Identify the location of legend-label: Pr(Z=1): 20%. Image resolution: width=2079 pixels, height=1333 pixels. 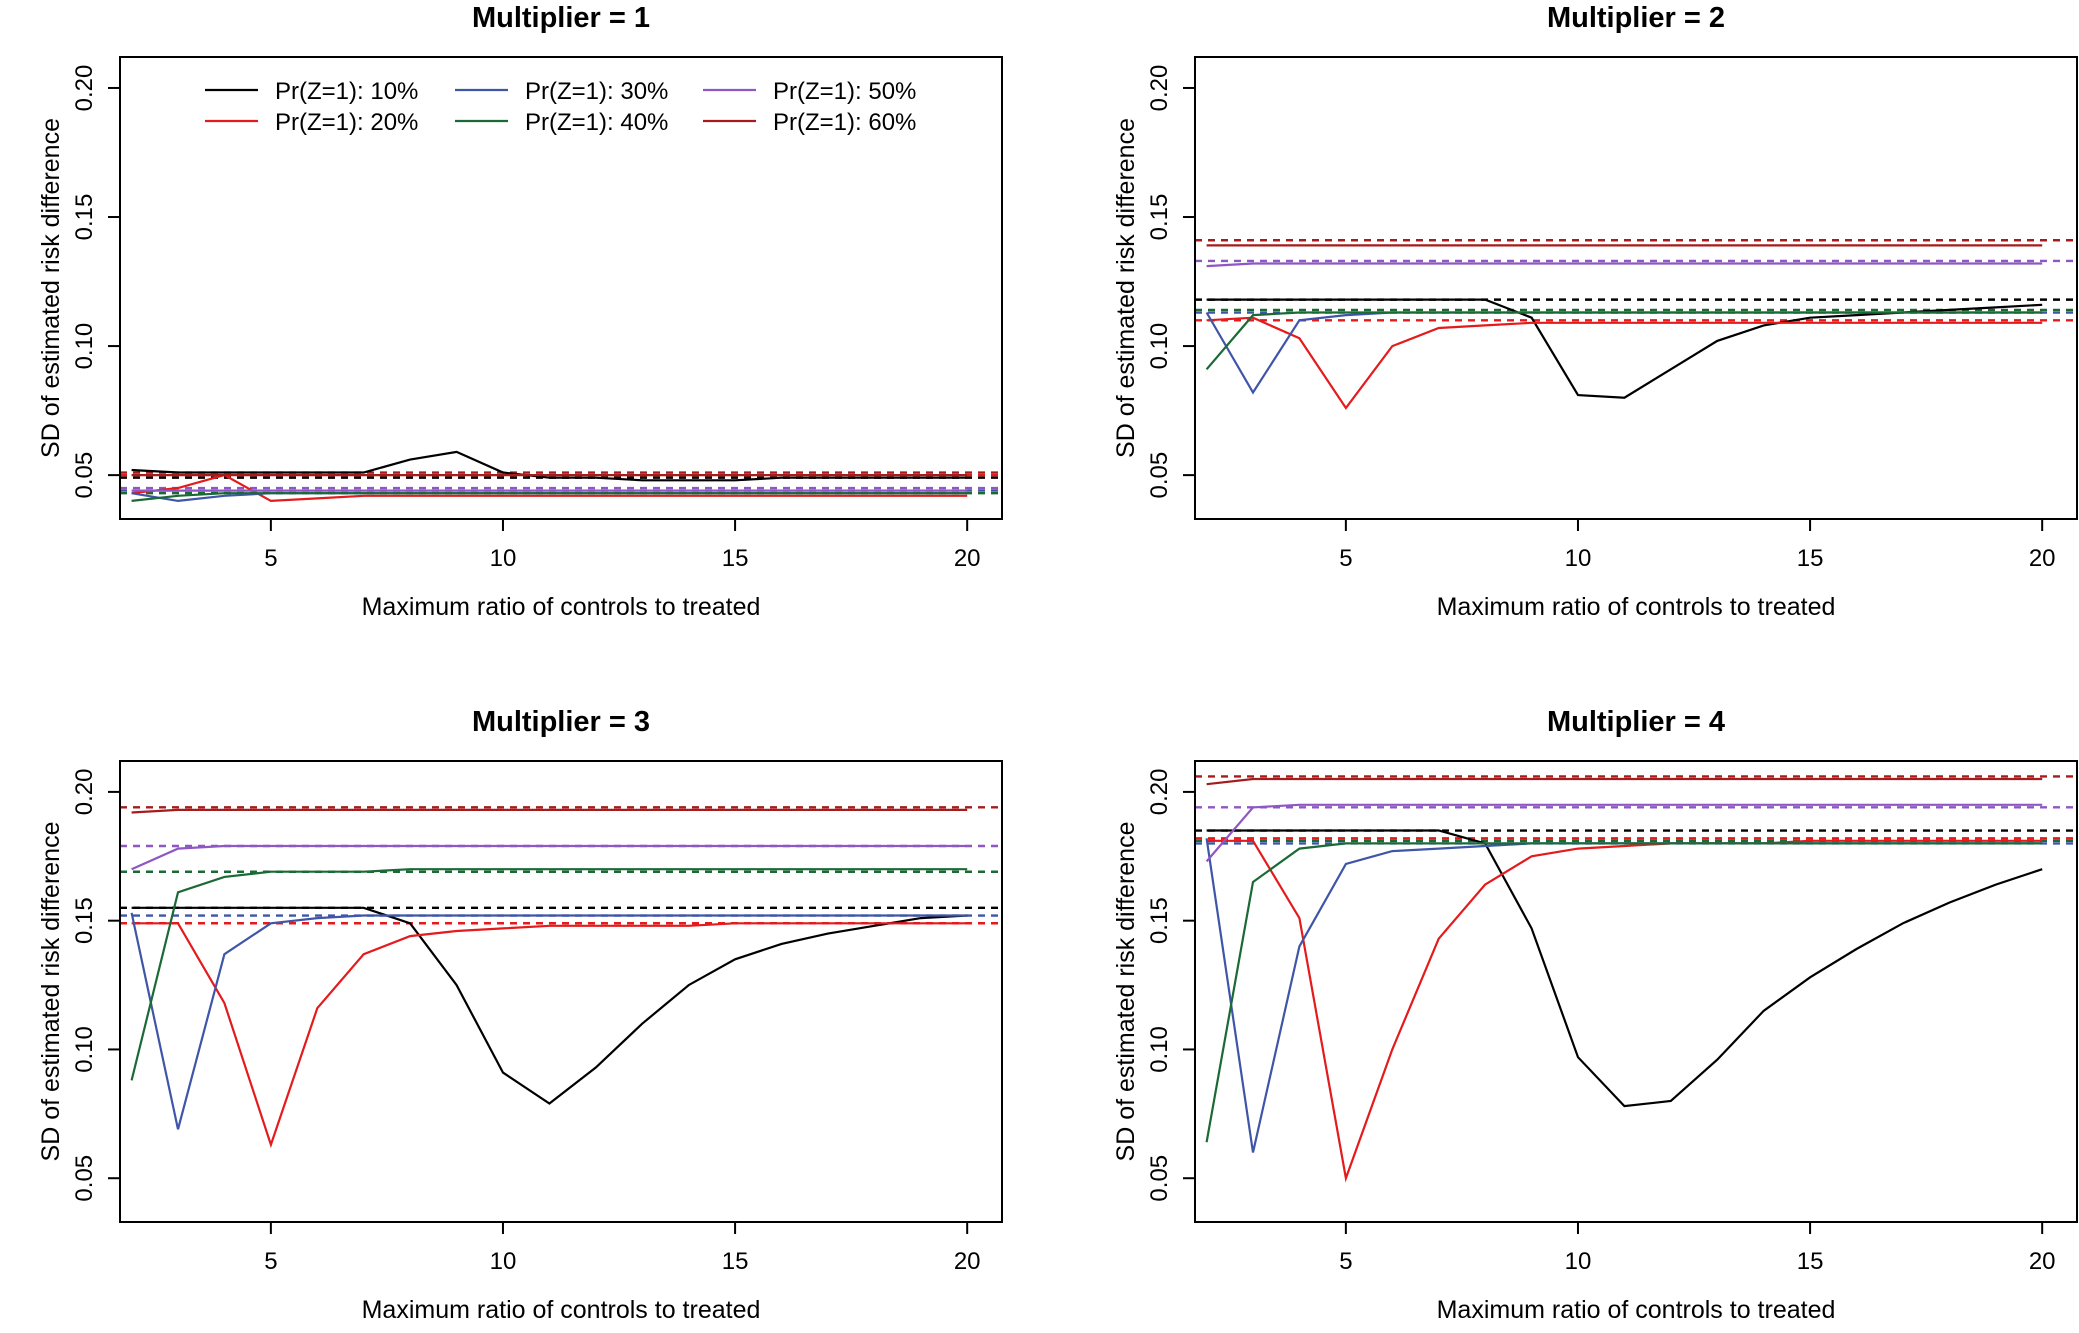
(346, 122).